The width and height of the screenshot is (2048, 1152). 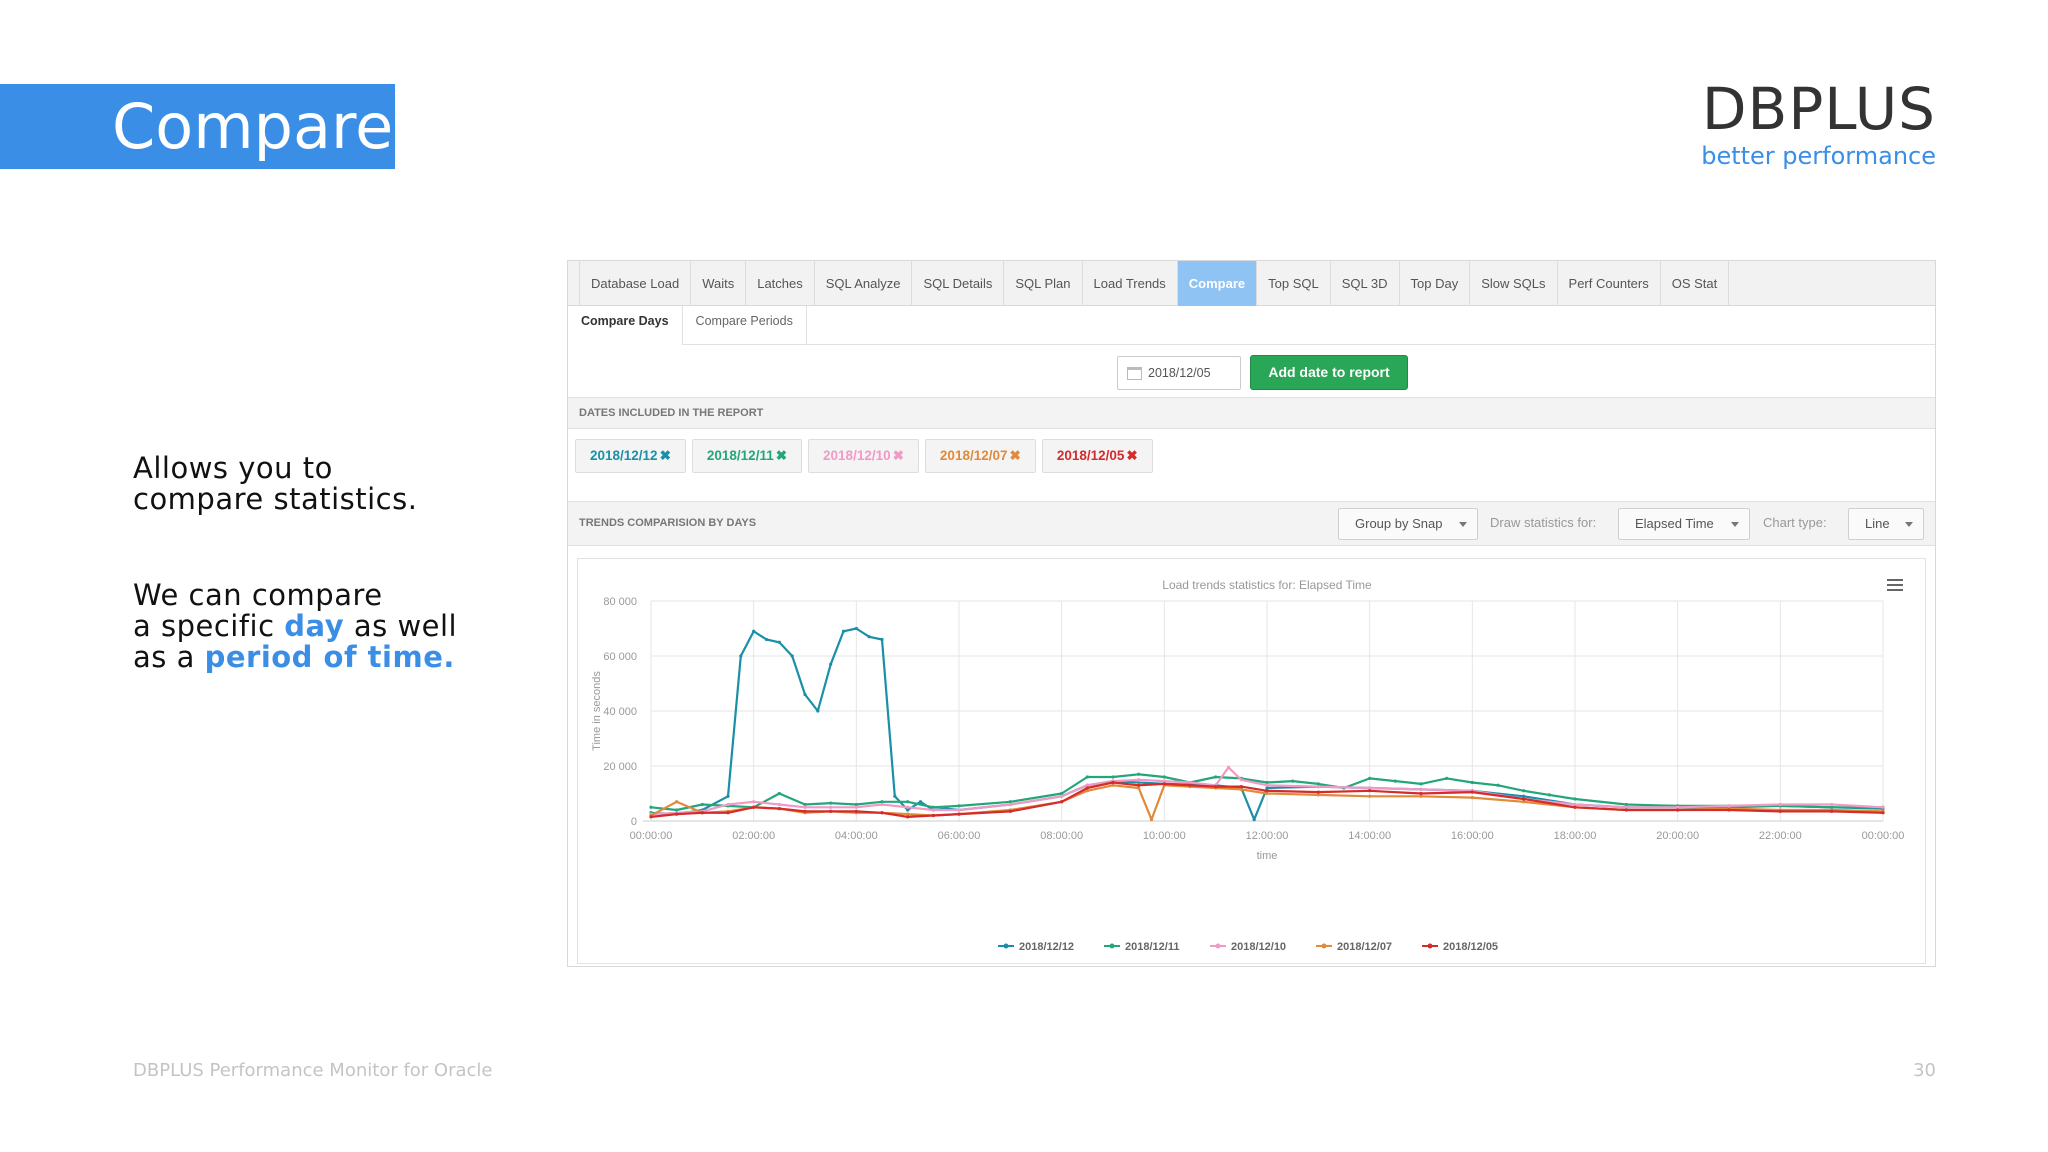 I want to click on tab-os-stat: OS Stat, so click(x=1695, y=283).